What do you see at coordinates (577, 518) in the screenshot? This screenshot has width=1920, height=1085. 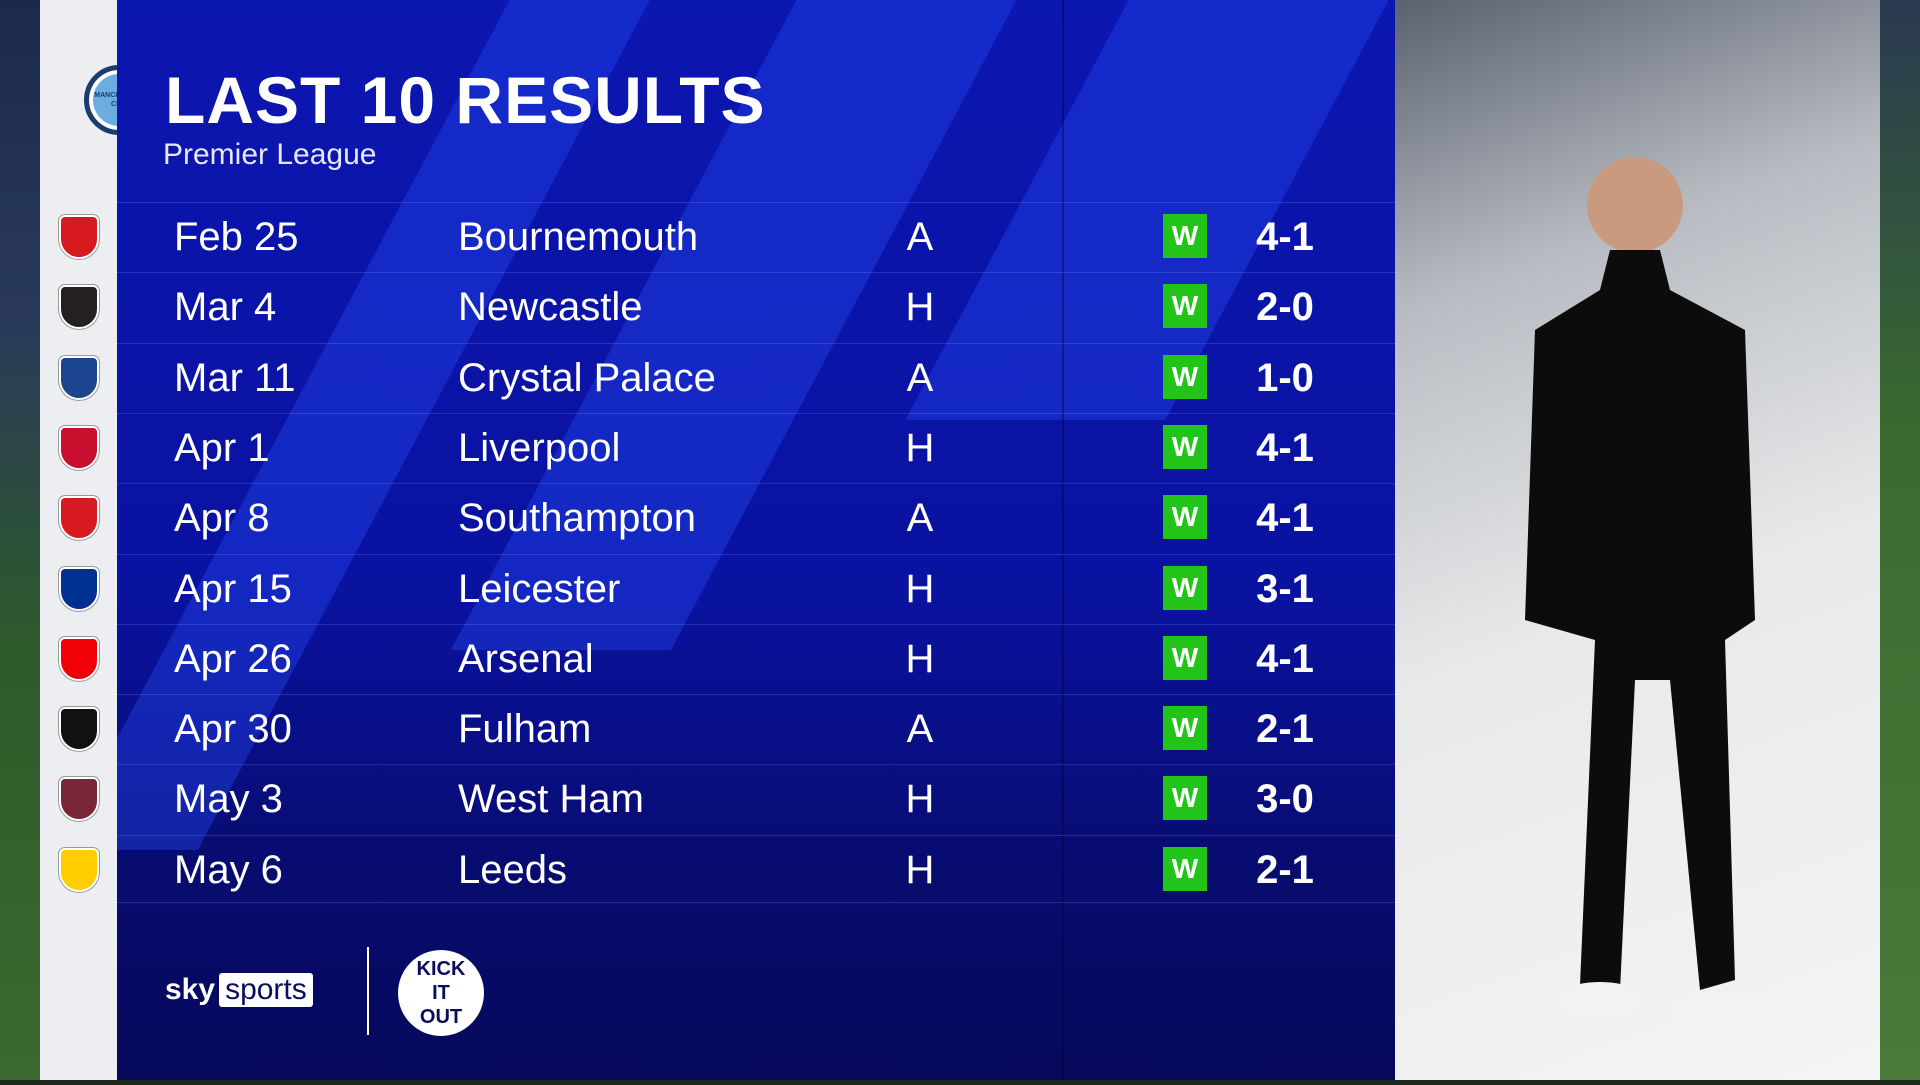 I see `opponent-name: Southampton` at bounding box center [577, 518].